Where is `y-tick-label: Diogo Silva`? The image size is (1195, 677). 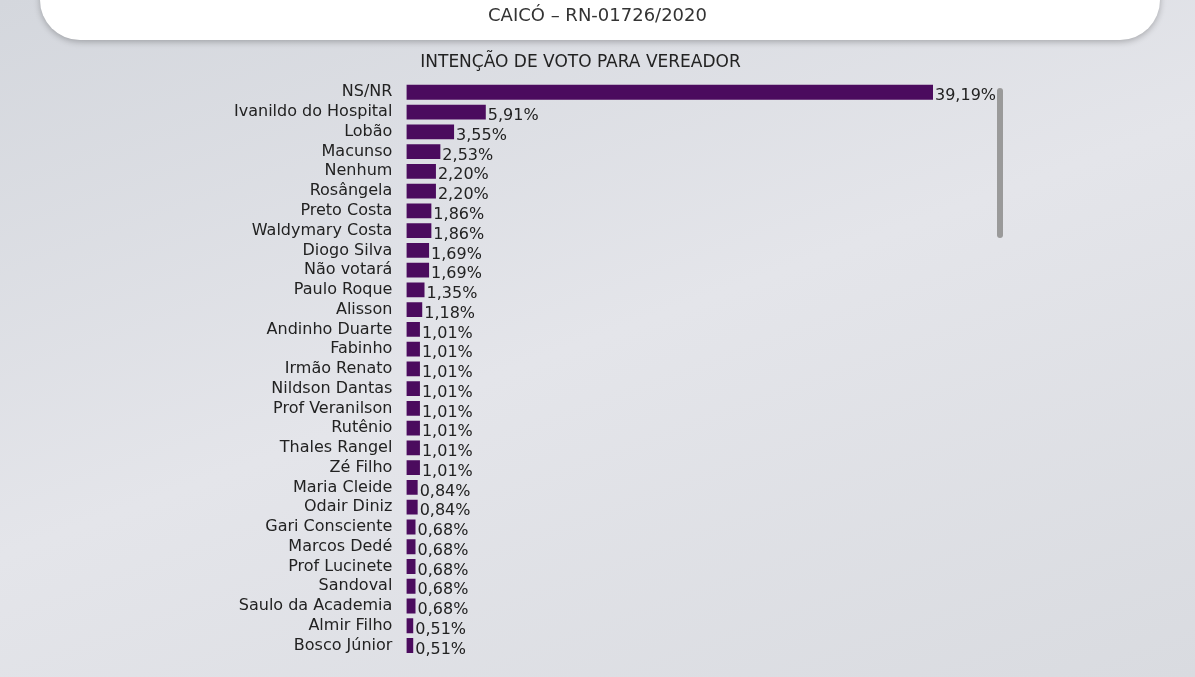
y-tick-label: Diogo Silva is located at coordinates (347, 249).